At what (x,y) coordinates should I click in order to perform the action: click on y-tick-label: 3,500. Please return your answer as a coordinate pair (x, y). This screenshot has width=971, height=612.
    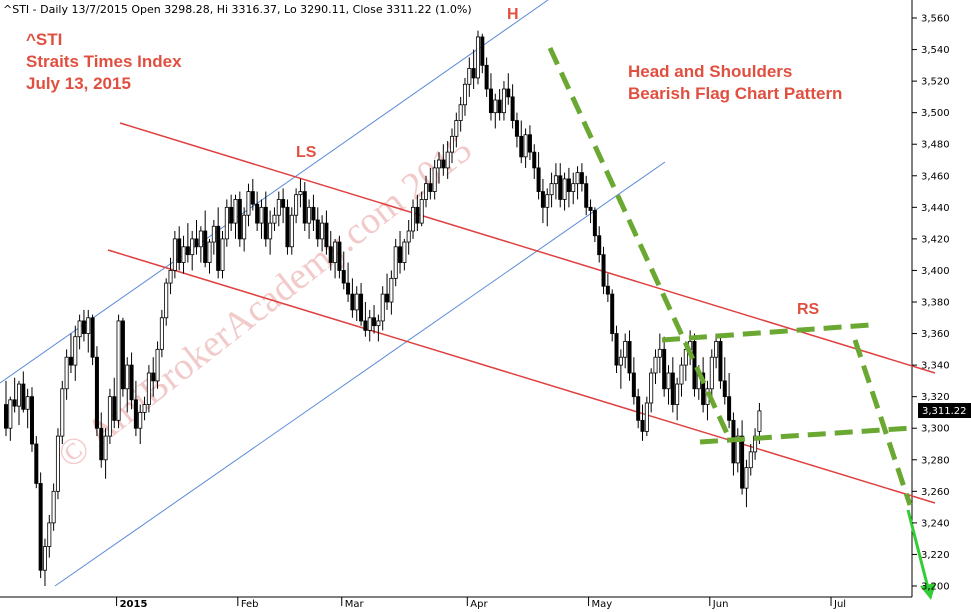
    Looking at the image, I should click on (935, 113).